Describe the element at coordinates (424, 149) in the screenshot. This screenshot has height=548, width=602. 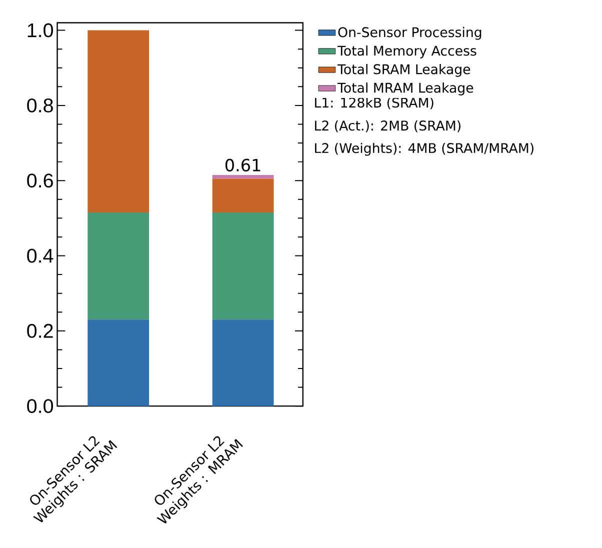
I see `text: L2 (Weights): 4MB (SRAM/MRAM)` at that location.